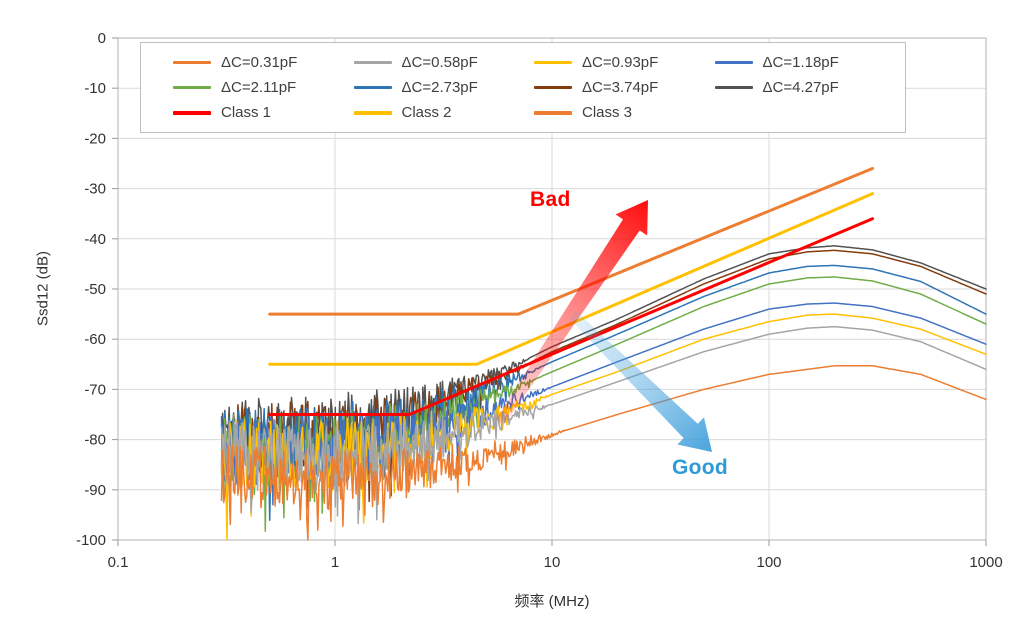 This screenshot has height=632, width=1031. Describe the element at coordinates (95, 88) in the screenshot. I see `y-tick-label: -10` at that location.